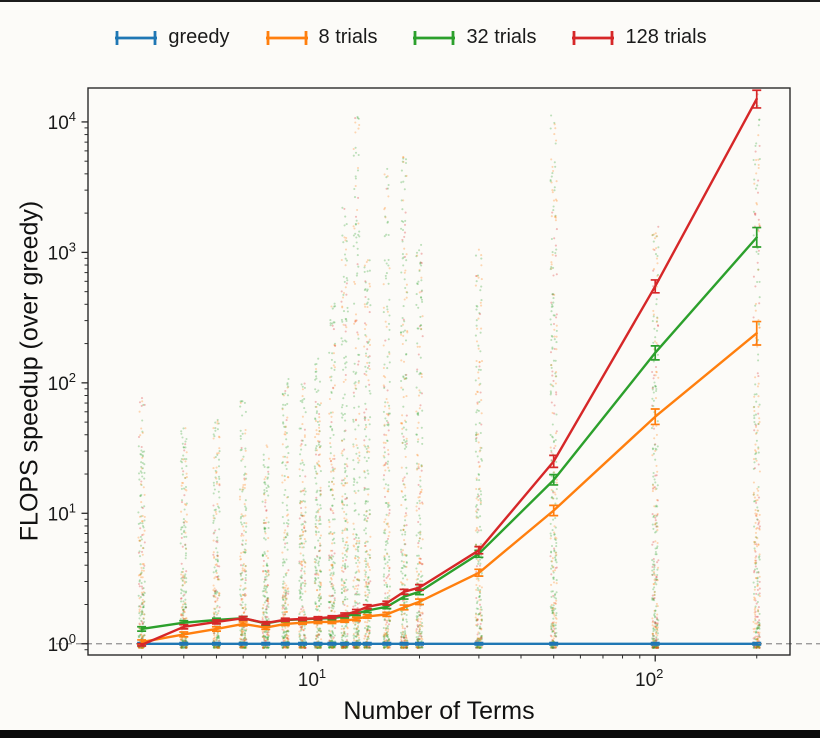 Image resolution: width=820 pixels, height=738 pixels. What do you see at coordinates (410, 37) in the screenshot?
I see `legend: greedy 8 trials 32 trials 128 trials` at bounding box center [410, 37].